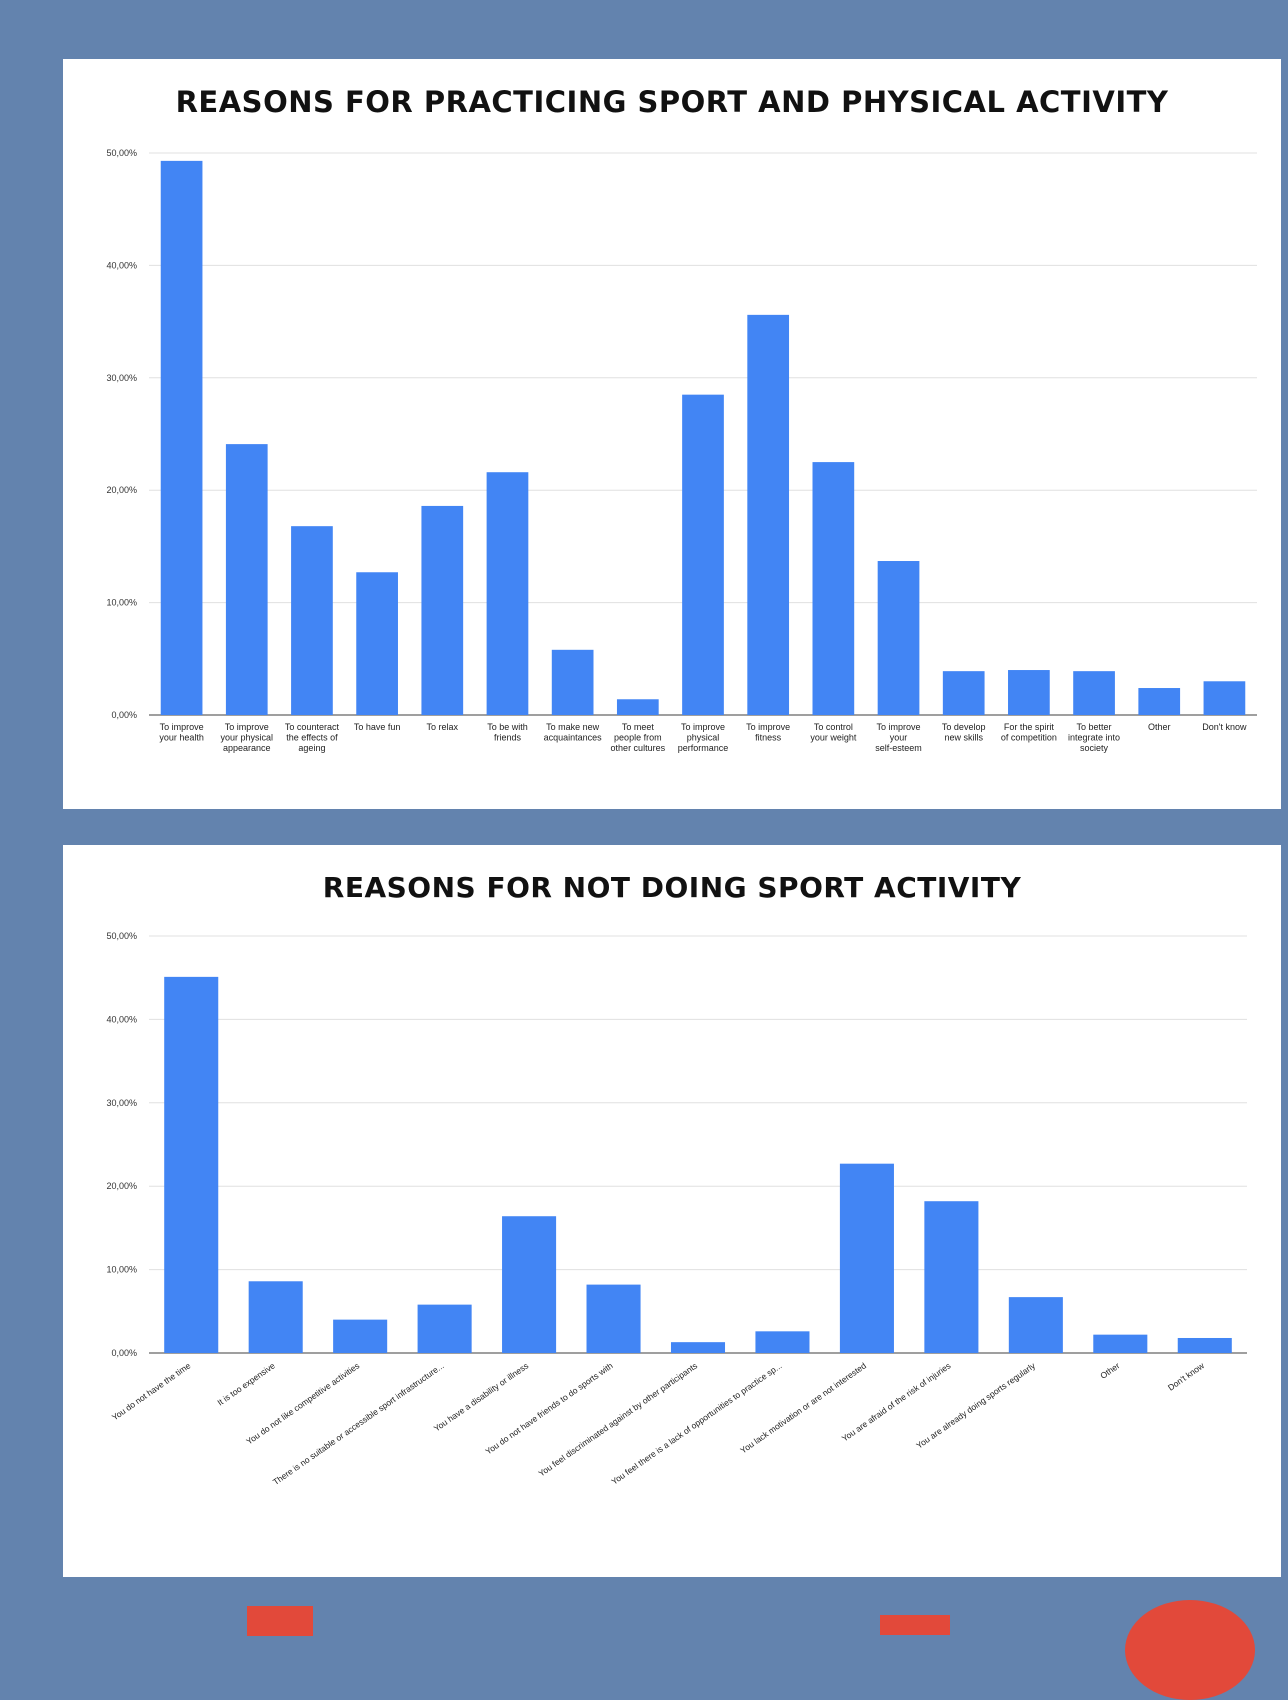  Describe the element at coordinates (121, 378) in the screenshot. I see `practicing-y-tick-label: 30,00%` at that location.